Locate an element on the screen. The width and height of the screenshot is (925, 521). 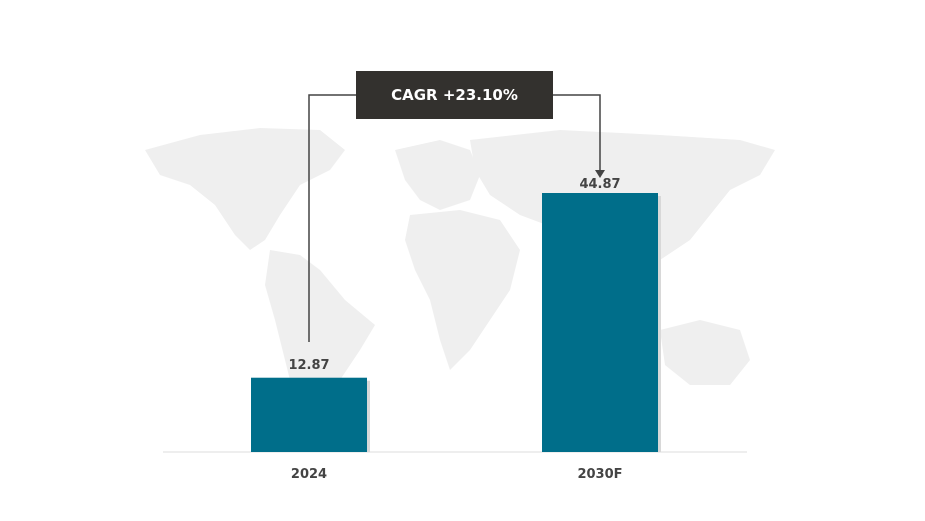
bar-2024 is located at coordinates (309, 414).